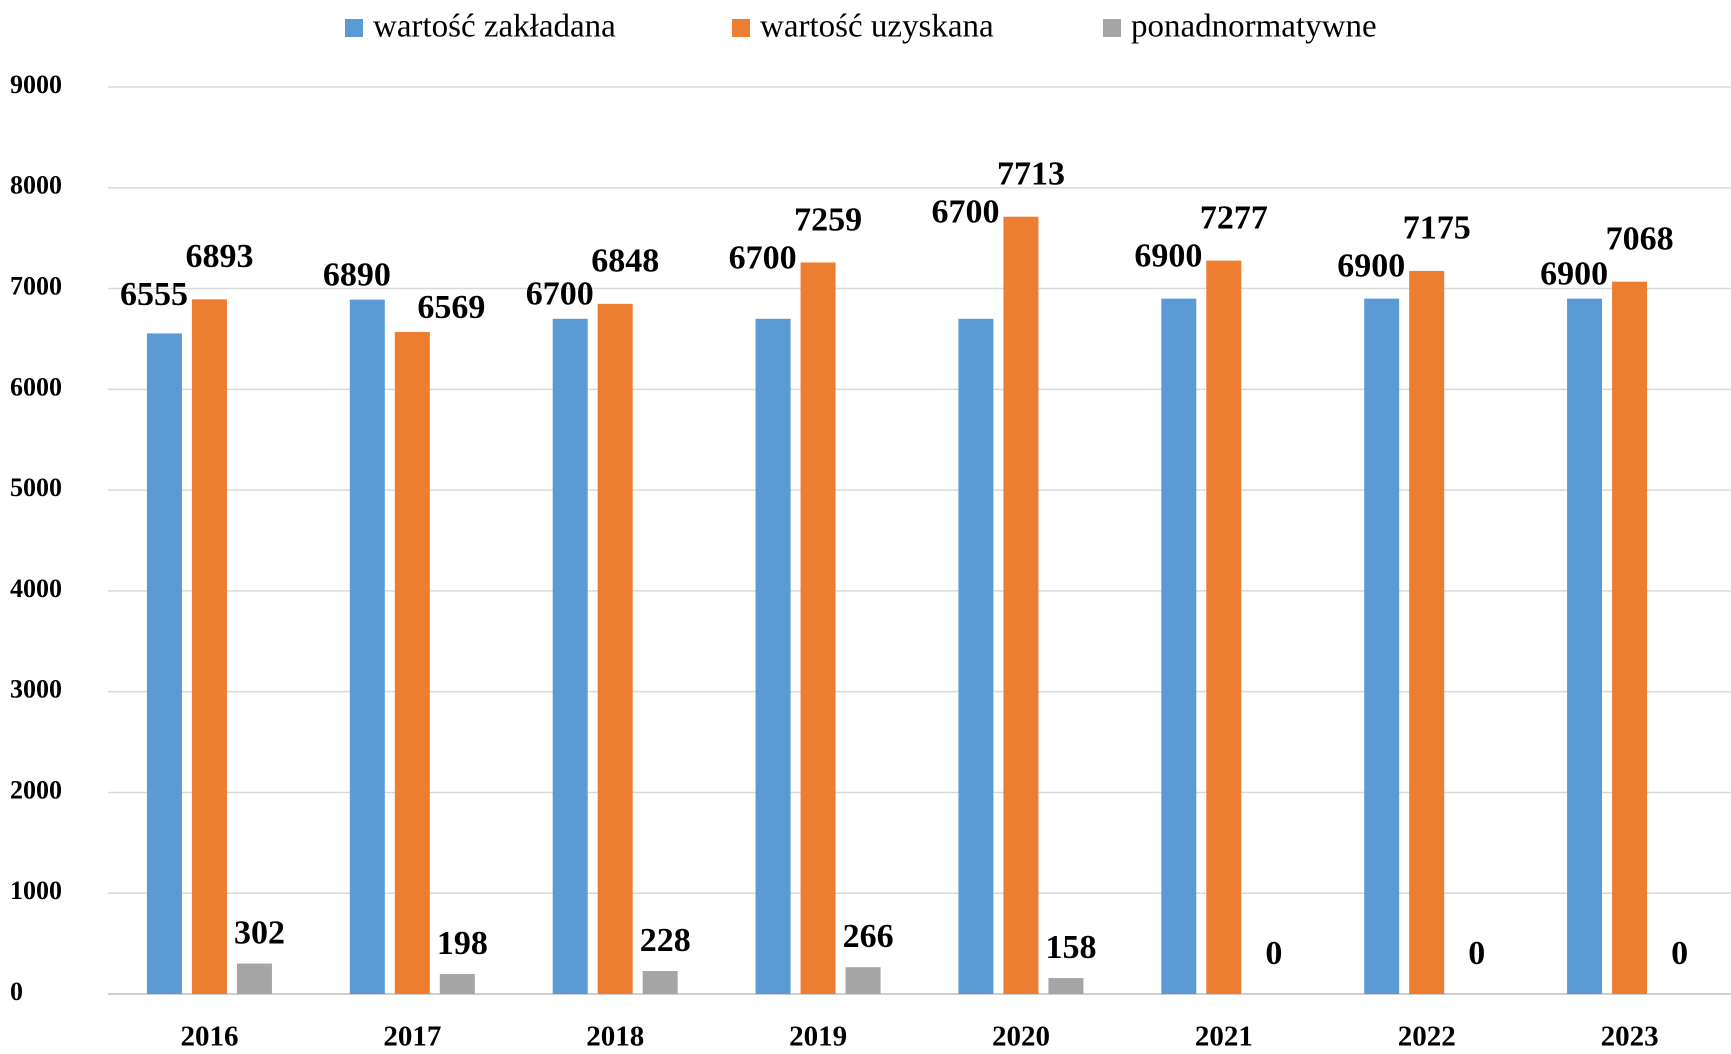 Image resolution: width=1731 pixels, height=1054 pixels. Describe the element at coordinates (828, 219) in the screenshot. I see `data-label: 7259` at that location.